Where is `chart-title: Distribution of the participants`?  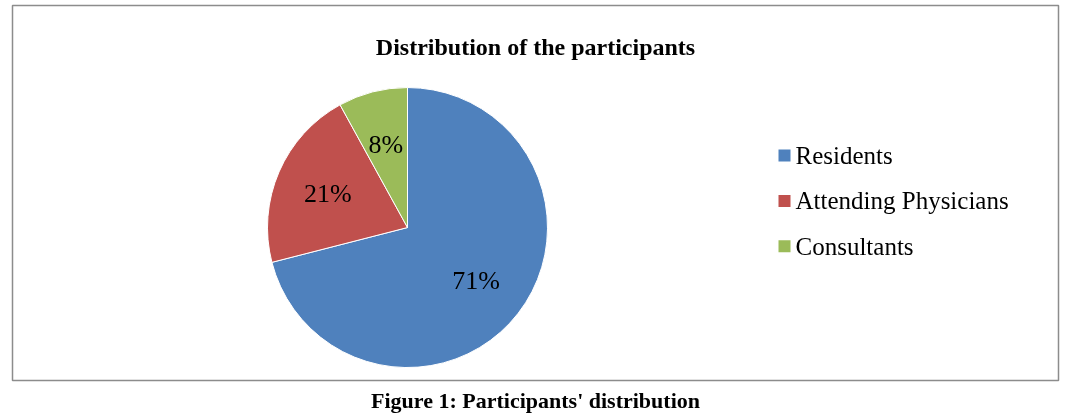 chart-title: Distribution of the participants is located at coordinates (535, 46).